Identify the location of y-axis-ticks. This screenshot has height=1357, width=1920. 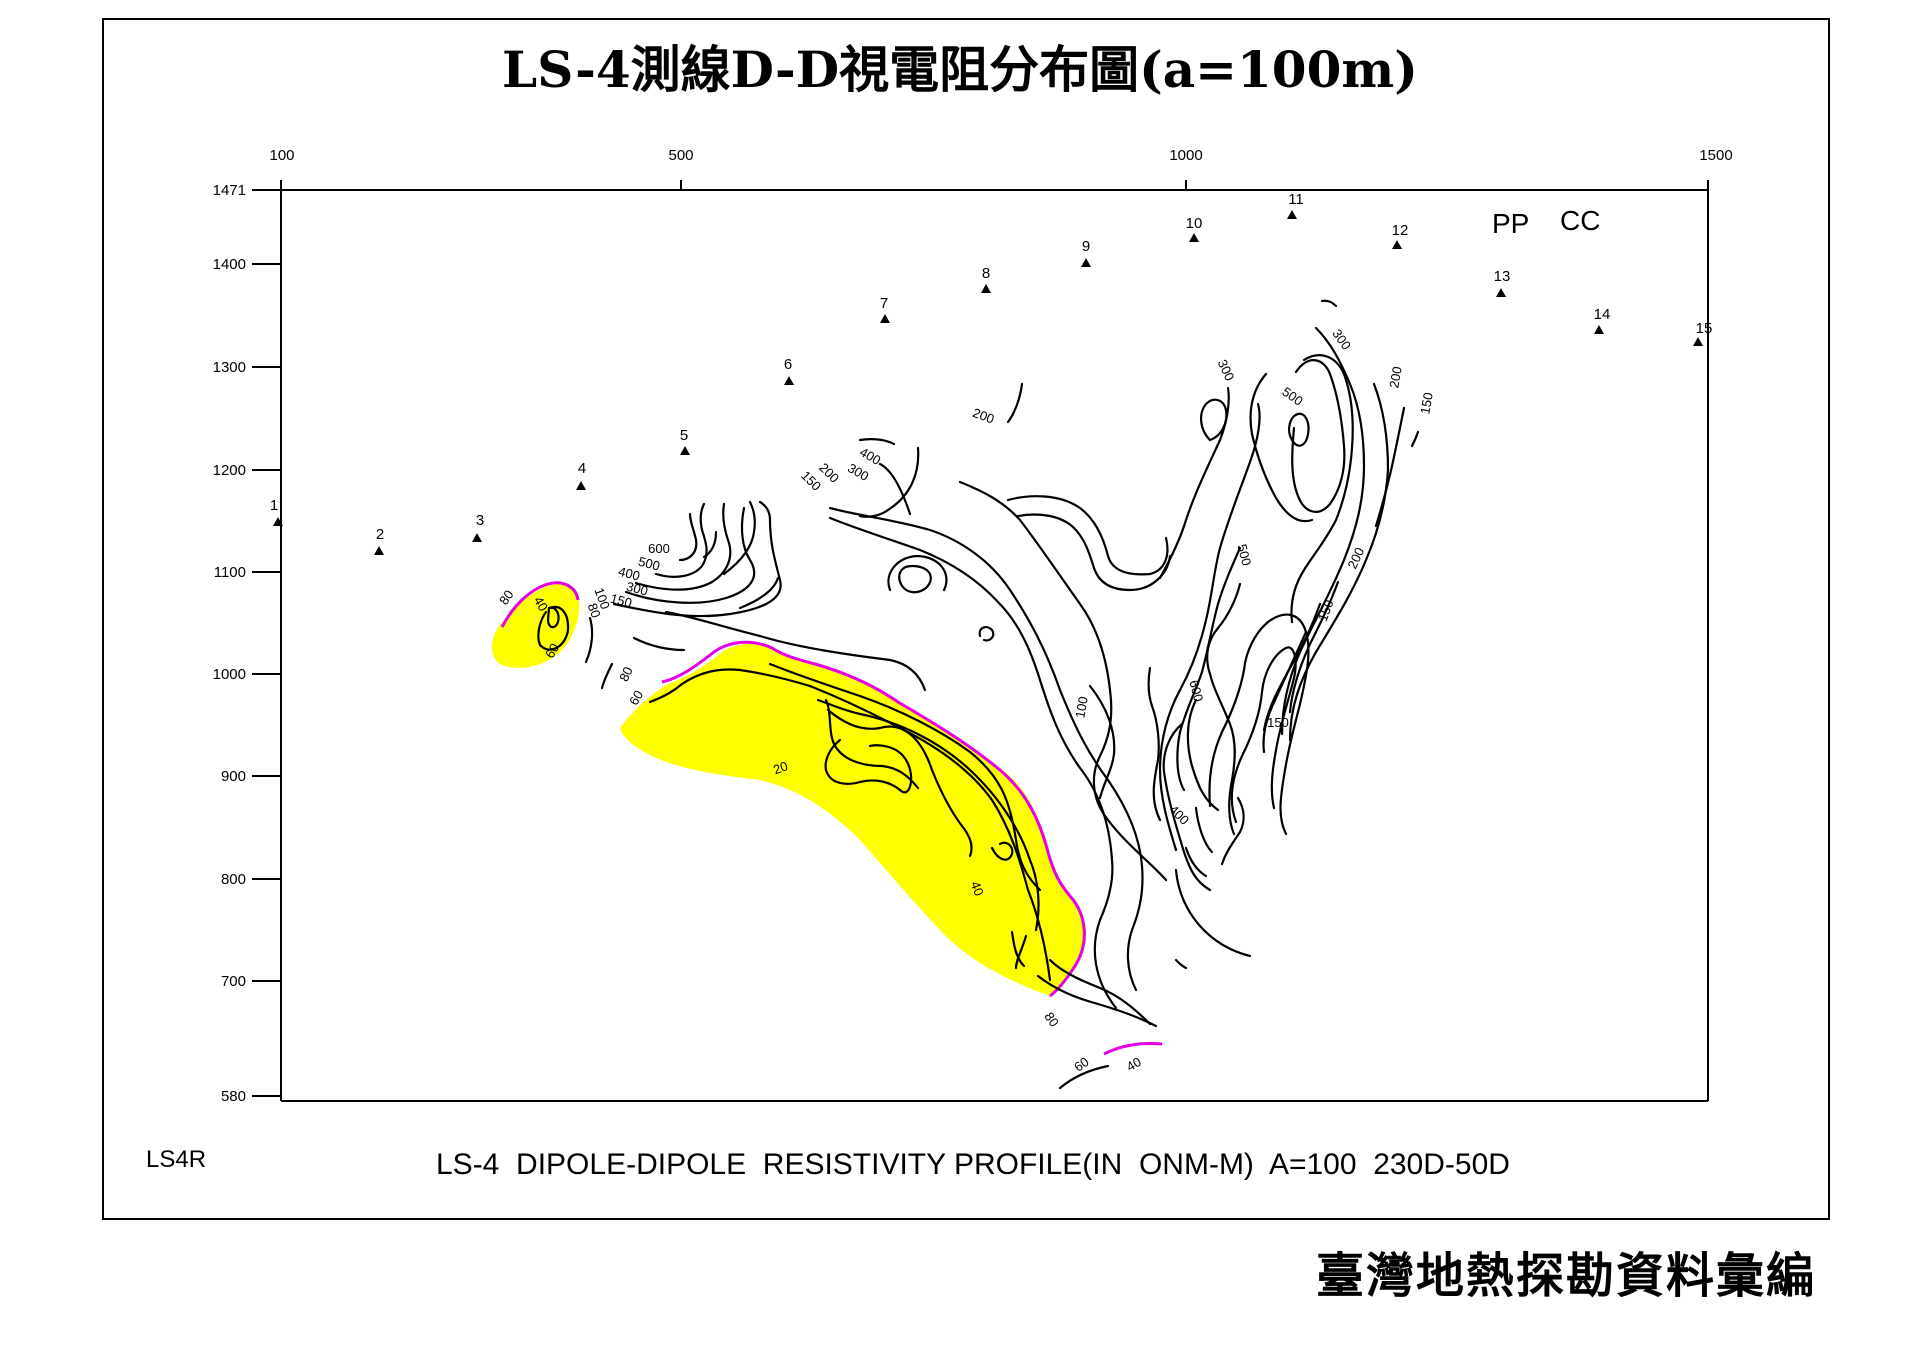
(266, 643).